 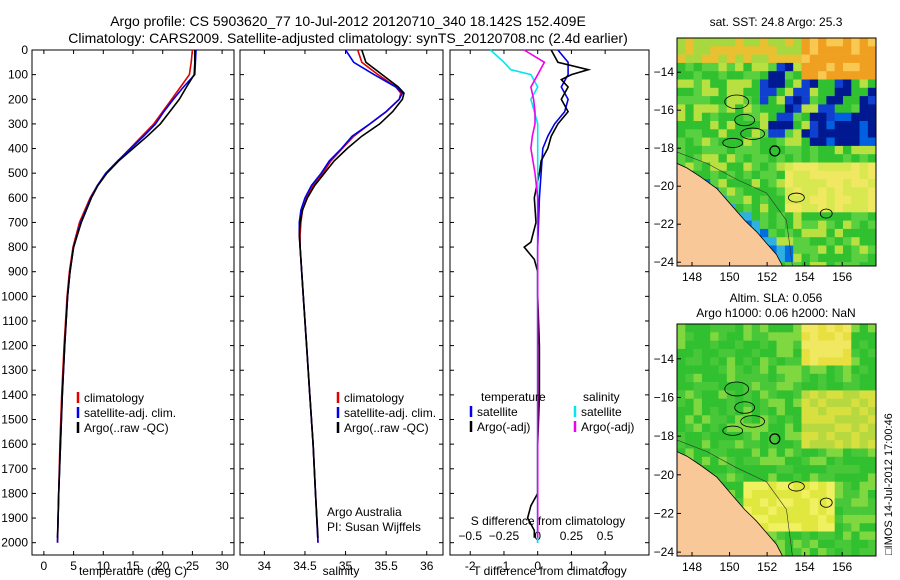 I want to click on imos-timestamp: □IMOS 14-Jul-2012 17:00:46, so click(x=889, y=484).